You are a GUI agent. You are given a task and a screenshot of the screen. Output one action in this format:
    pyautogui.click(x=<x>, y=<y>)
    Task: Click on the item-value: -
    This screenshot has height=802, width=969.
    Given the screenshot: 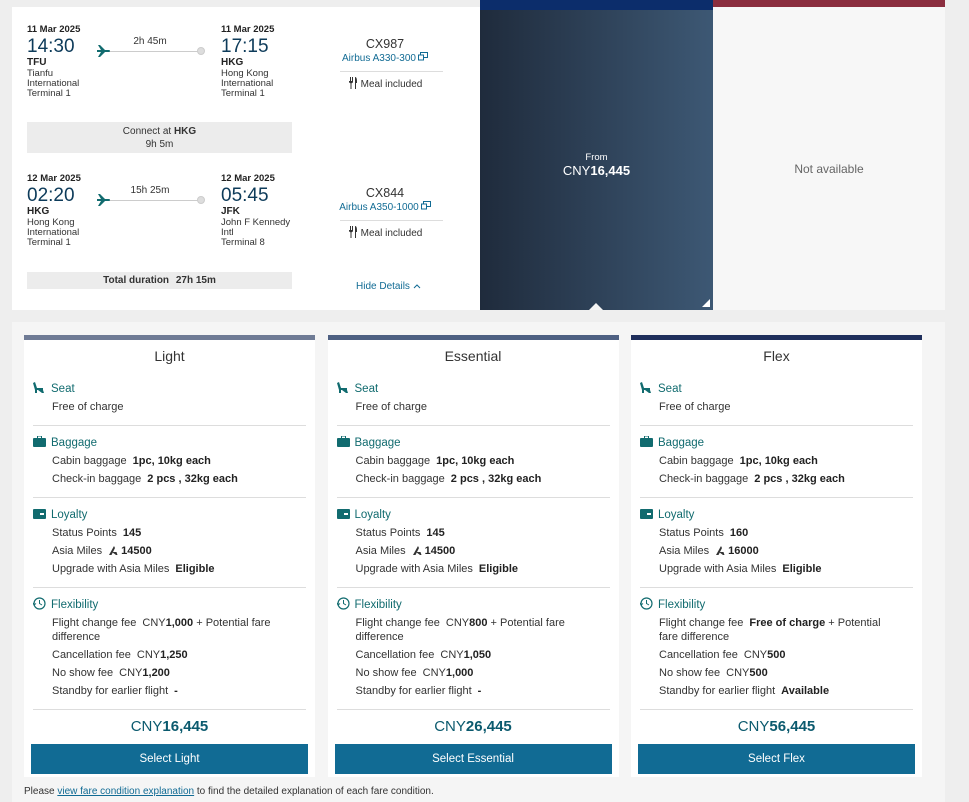 What is the action you would take?
    pyautogui.click(x=479, y=691)
    